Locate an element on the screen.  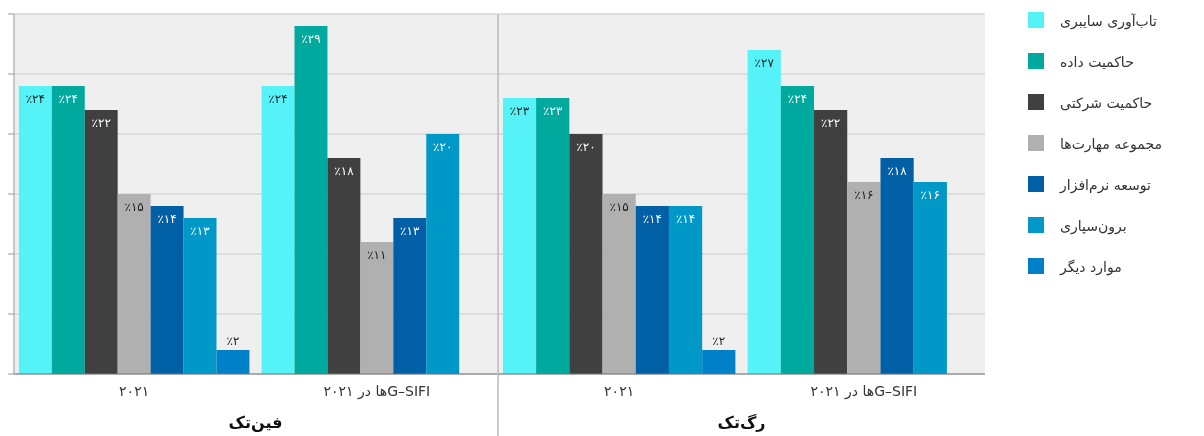
legend-label: مجموعه مهارت‌ها is located at coordinates (1111, 144).